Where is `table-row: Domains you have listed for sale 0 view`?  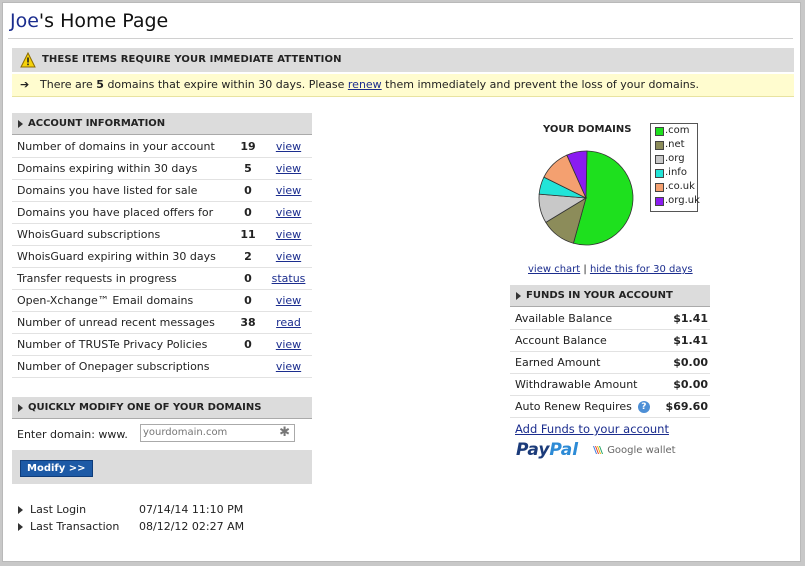
table-row: Domains you have listed for sale 0 view is located at coordinates (162, 190).